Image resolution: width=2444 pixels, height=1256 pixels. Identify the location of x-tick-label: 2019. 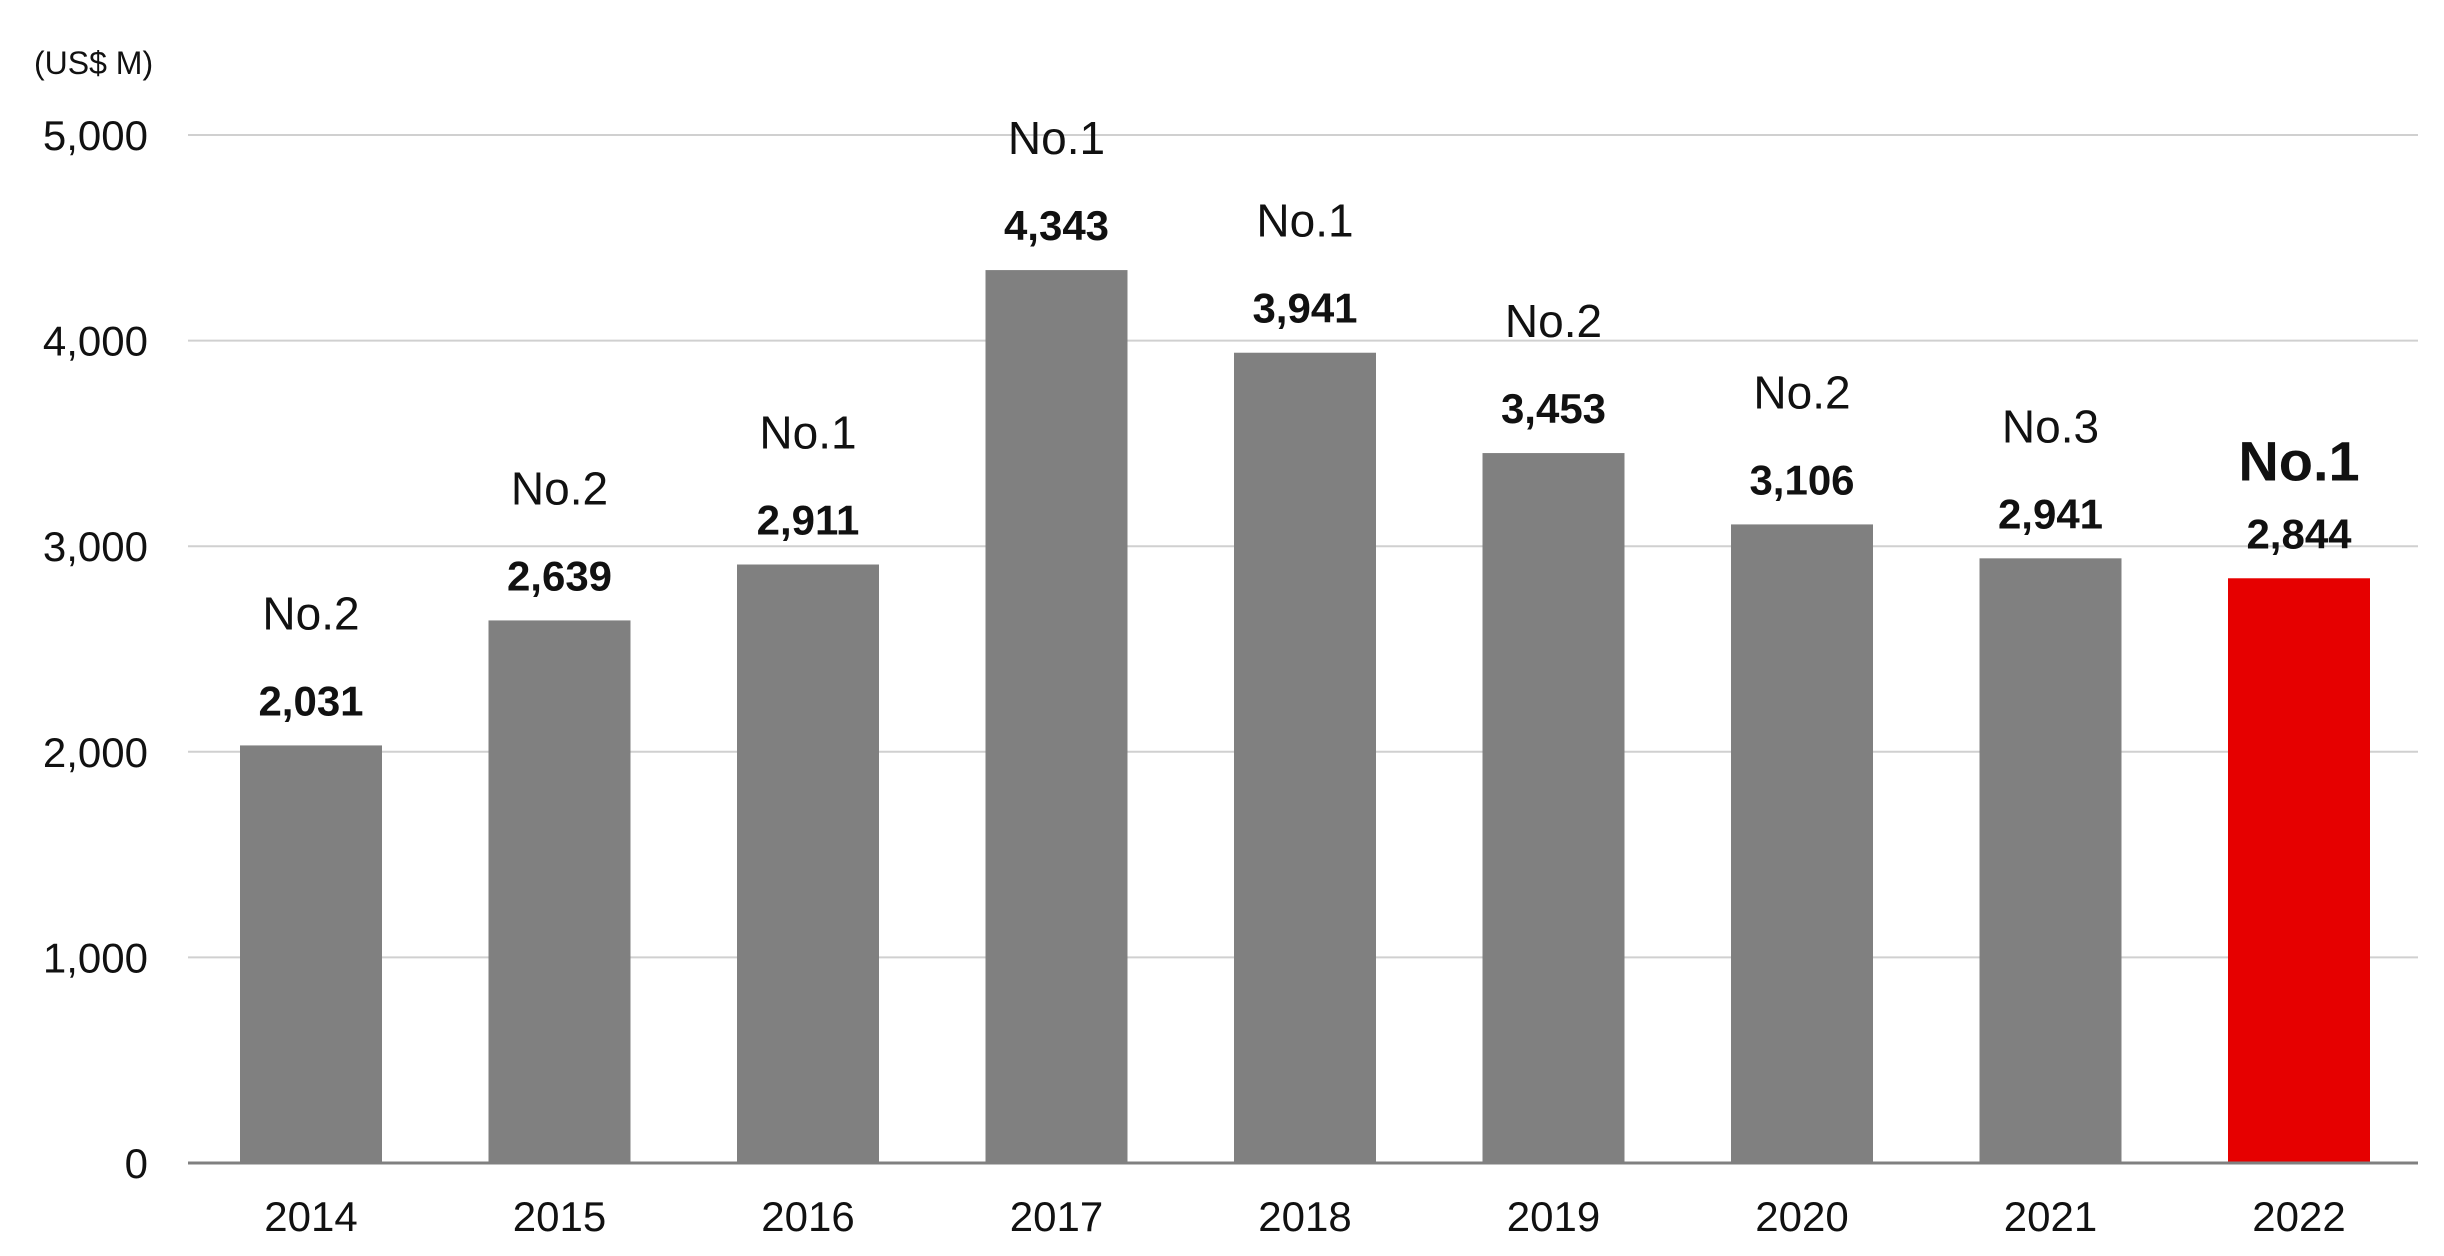
(1553, 1216).